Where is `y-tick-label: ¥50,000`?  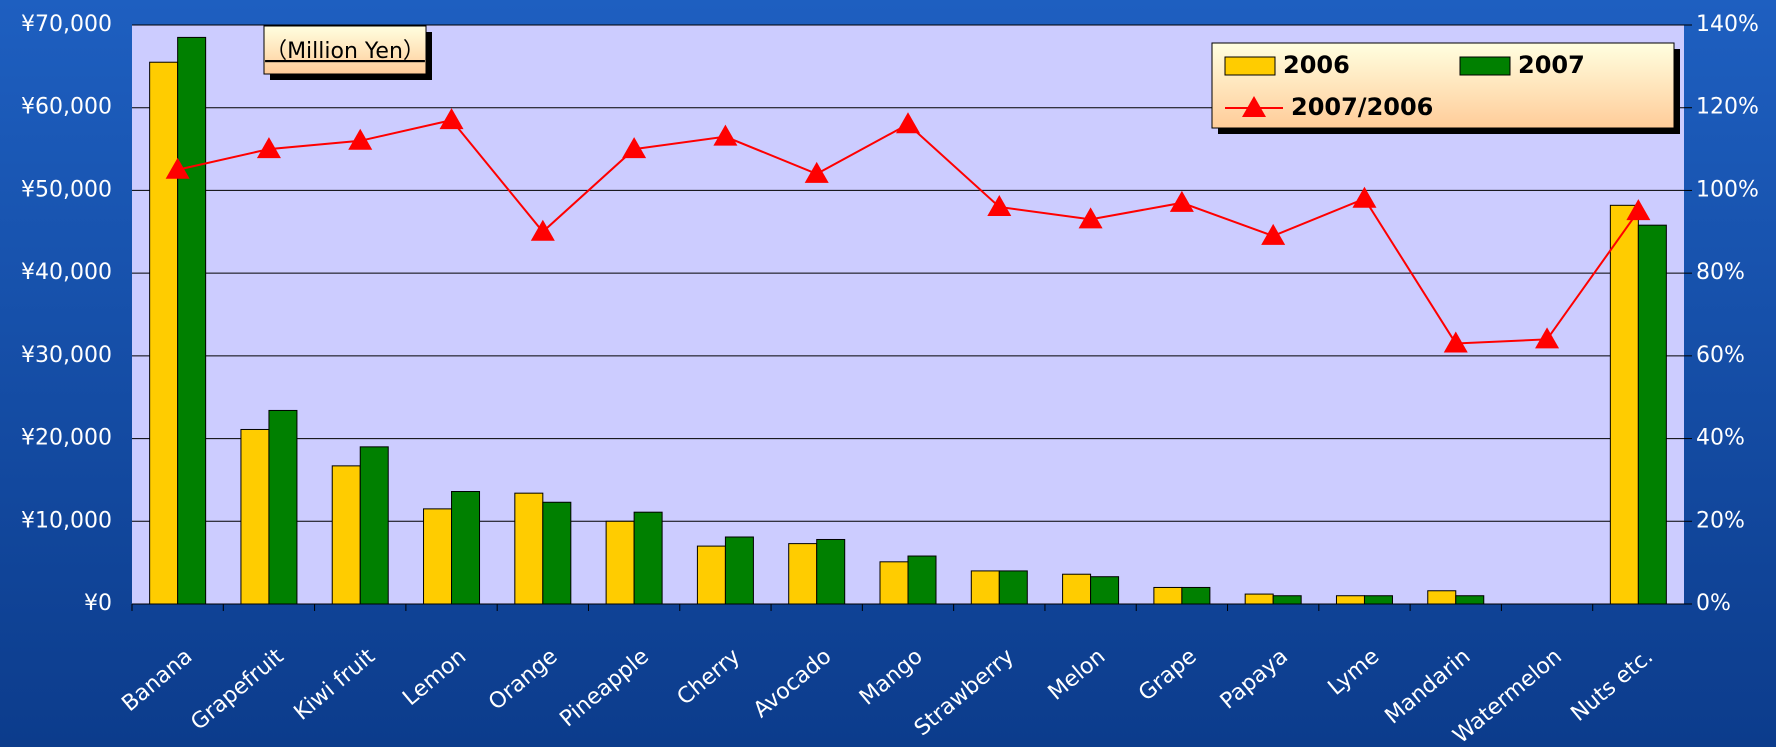 y-tick-label: ¥50,000 is located at coordinates (66, 189).